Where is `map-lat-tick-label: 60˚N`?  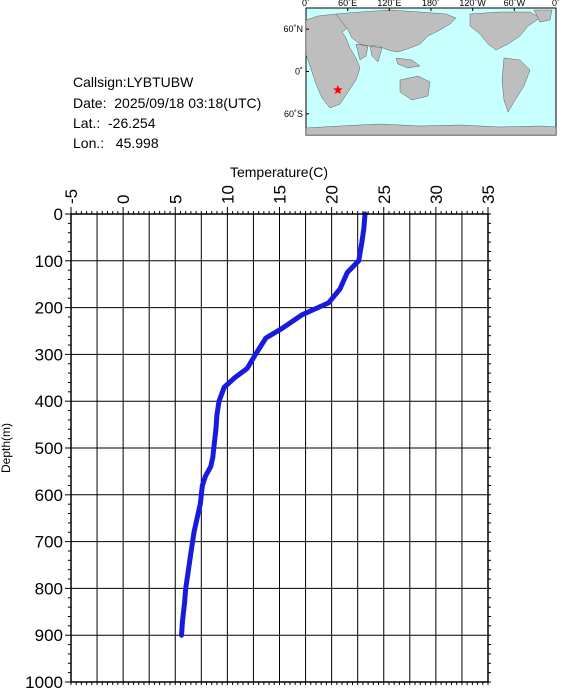
map-lat-tick-label: 60˚N is located at coordinates (293, 29).